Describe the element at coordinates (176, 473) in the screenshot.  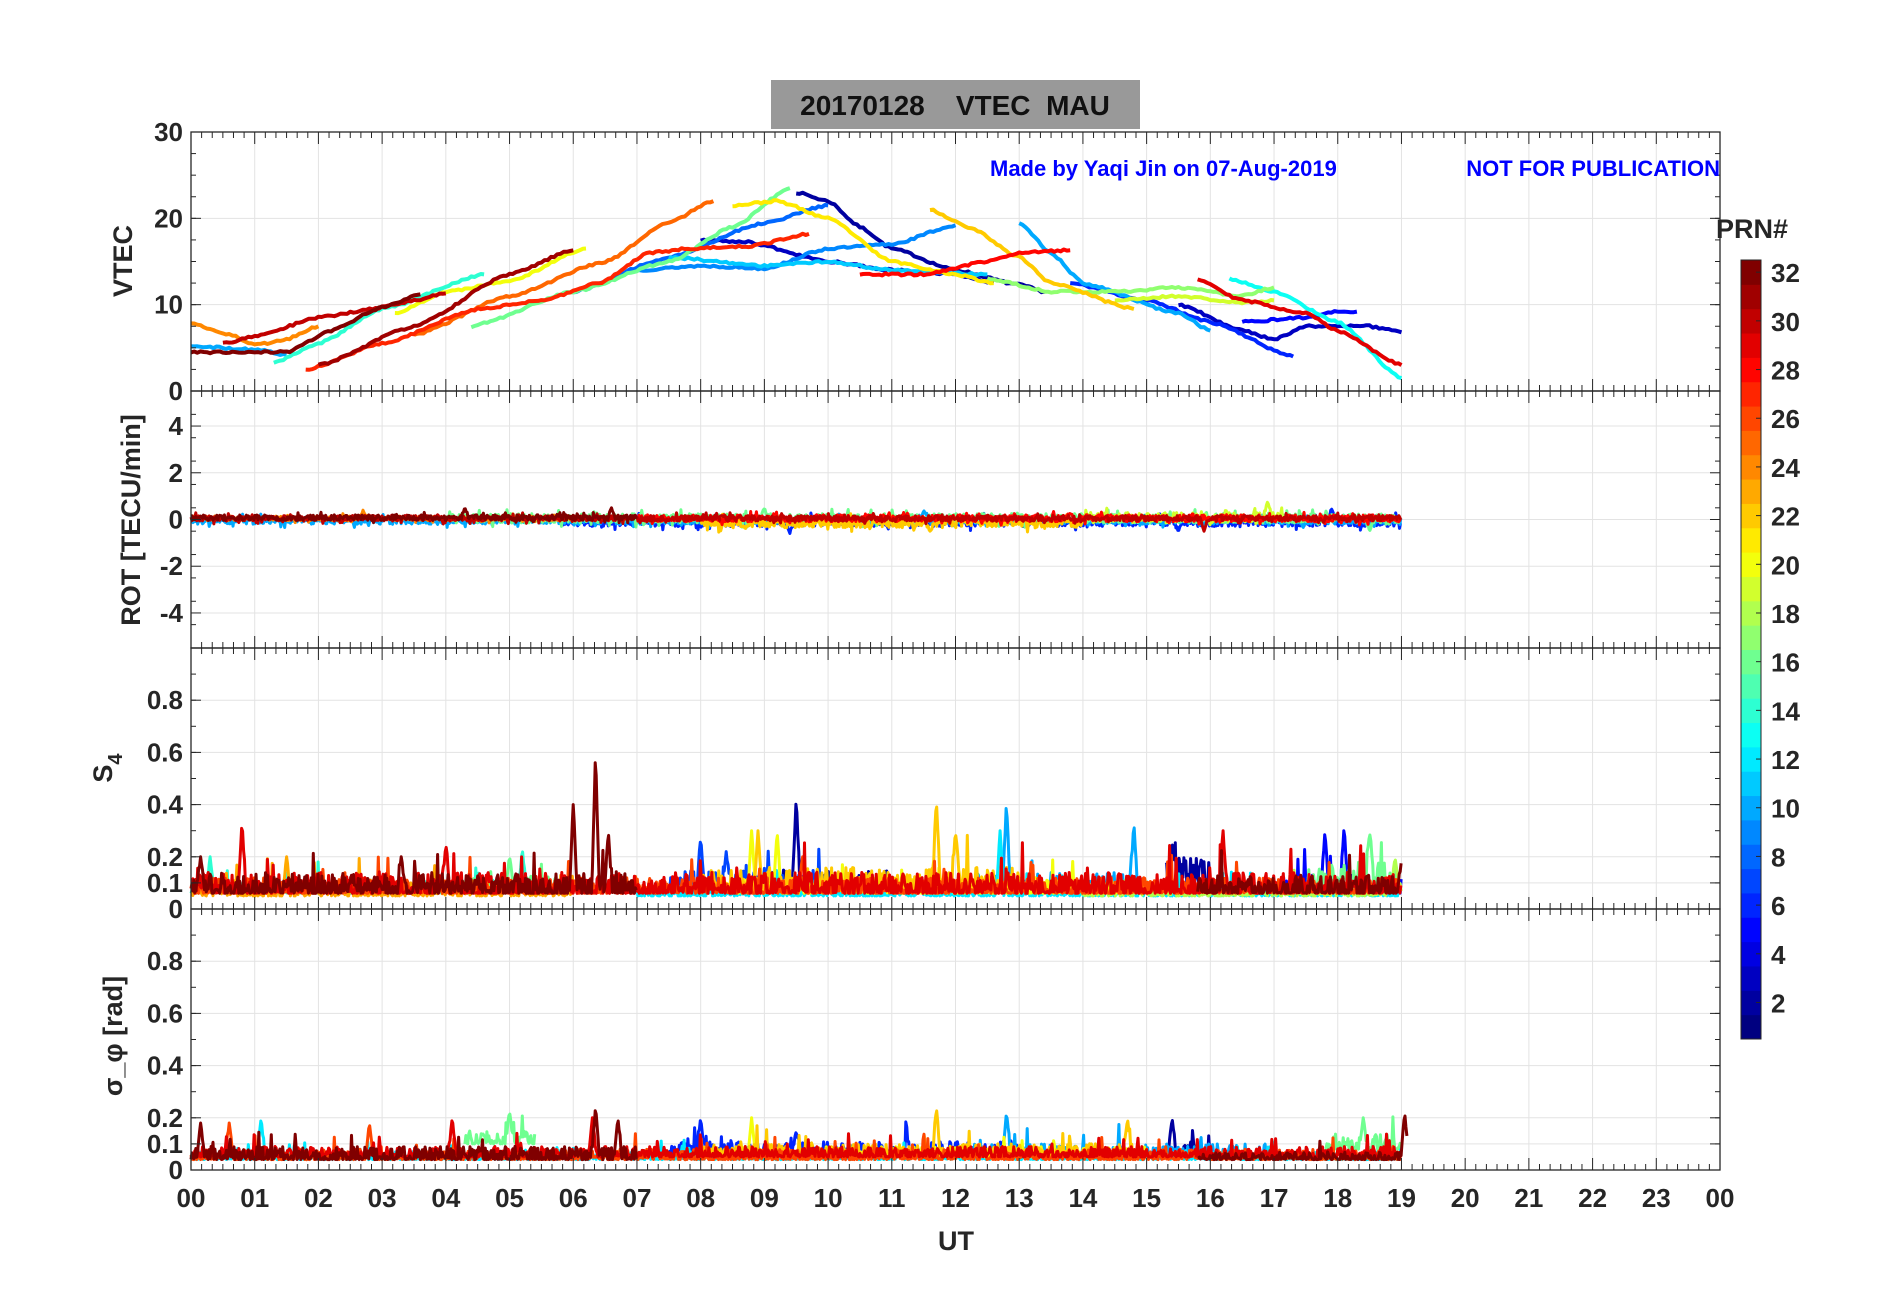
I see `y-tick-label: 2` at that location.